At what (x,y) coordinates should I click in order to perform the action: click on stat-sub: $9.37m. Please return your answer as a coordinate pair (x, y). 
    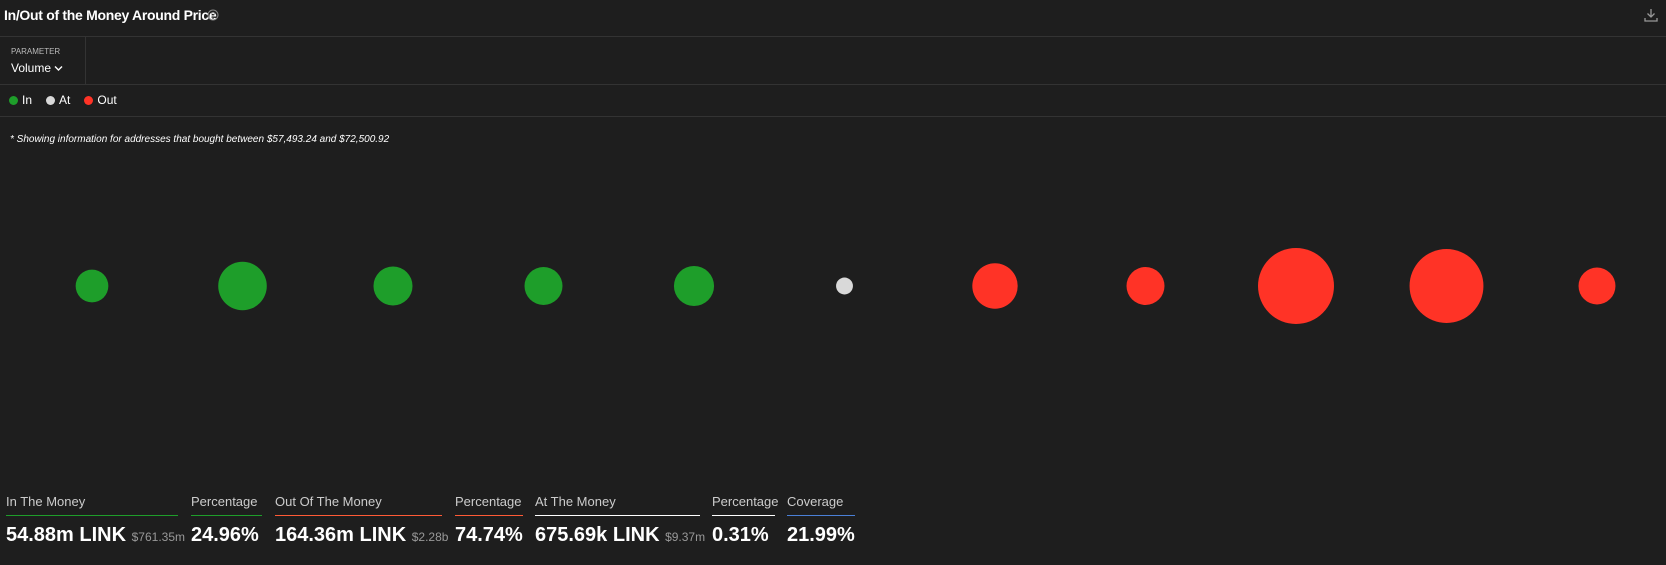
    Looking at the image, I should click on (685, 537).